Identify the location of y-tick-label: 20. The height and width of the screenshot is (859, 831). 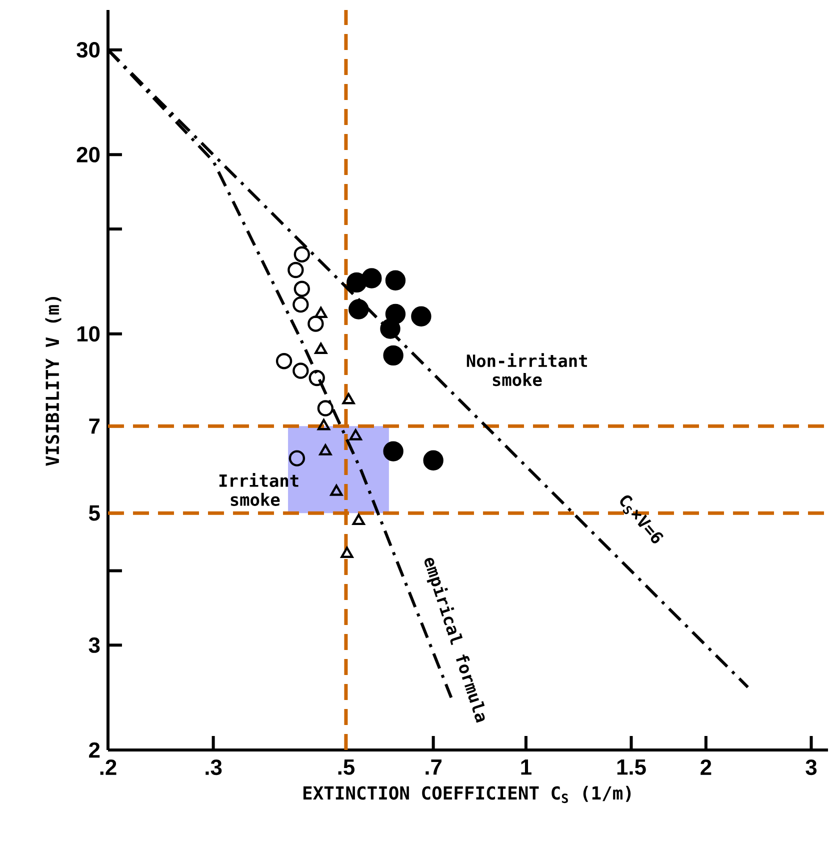
(88, 154).